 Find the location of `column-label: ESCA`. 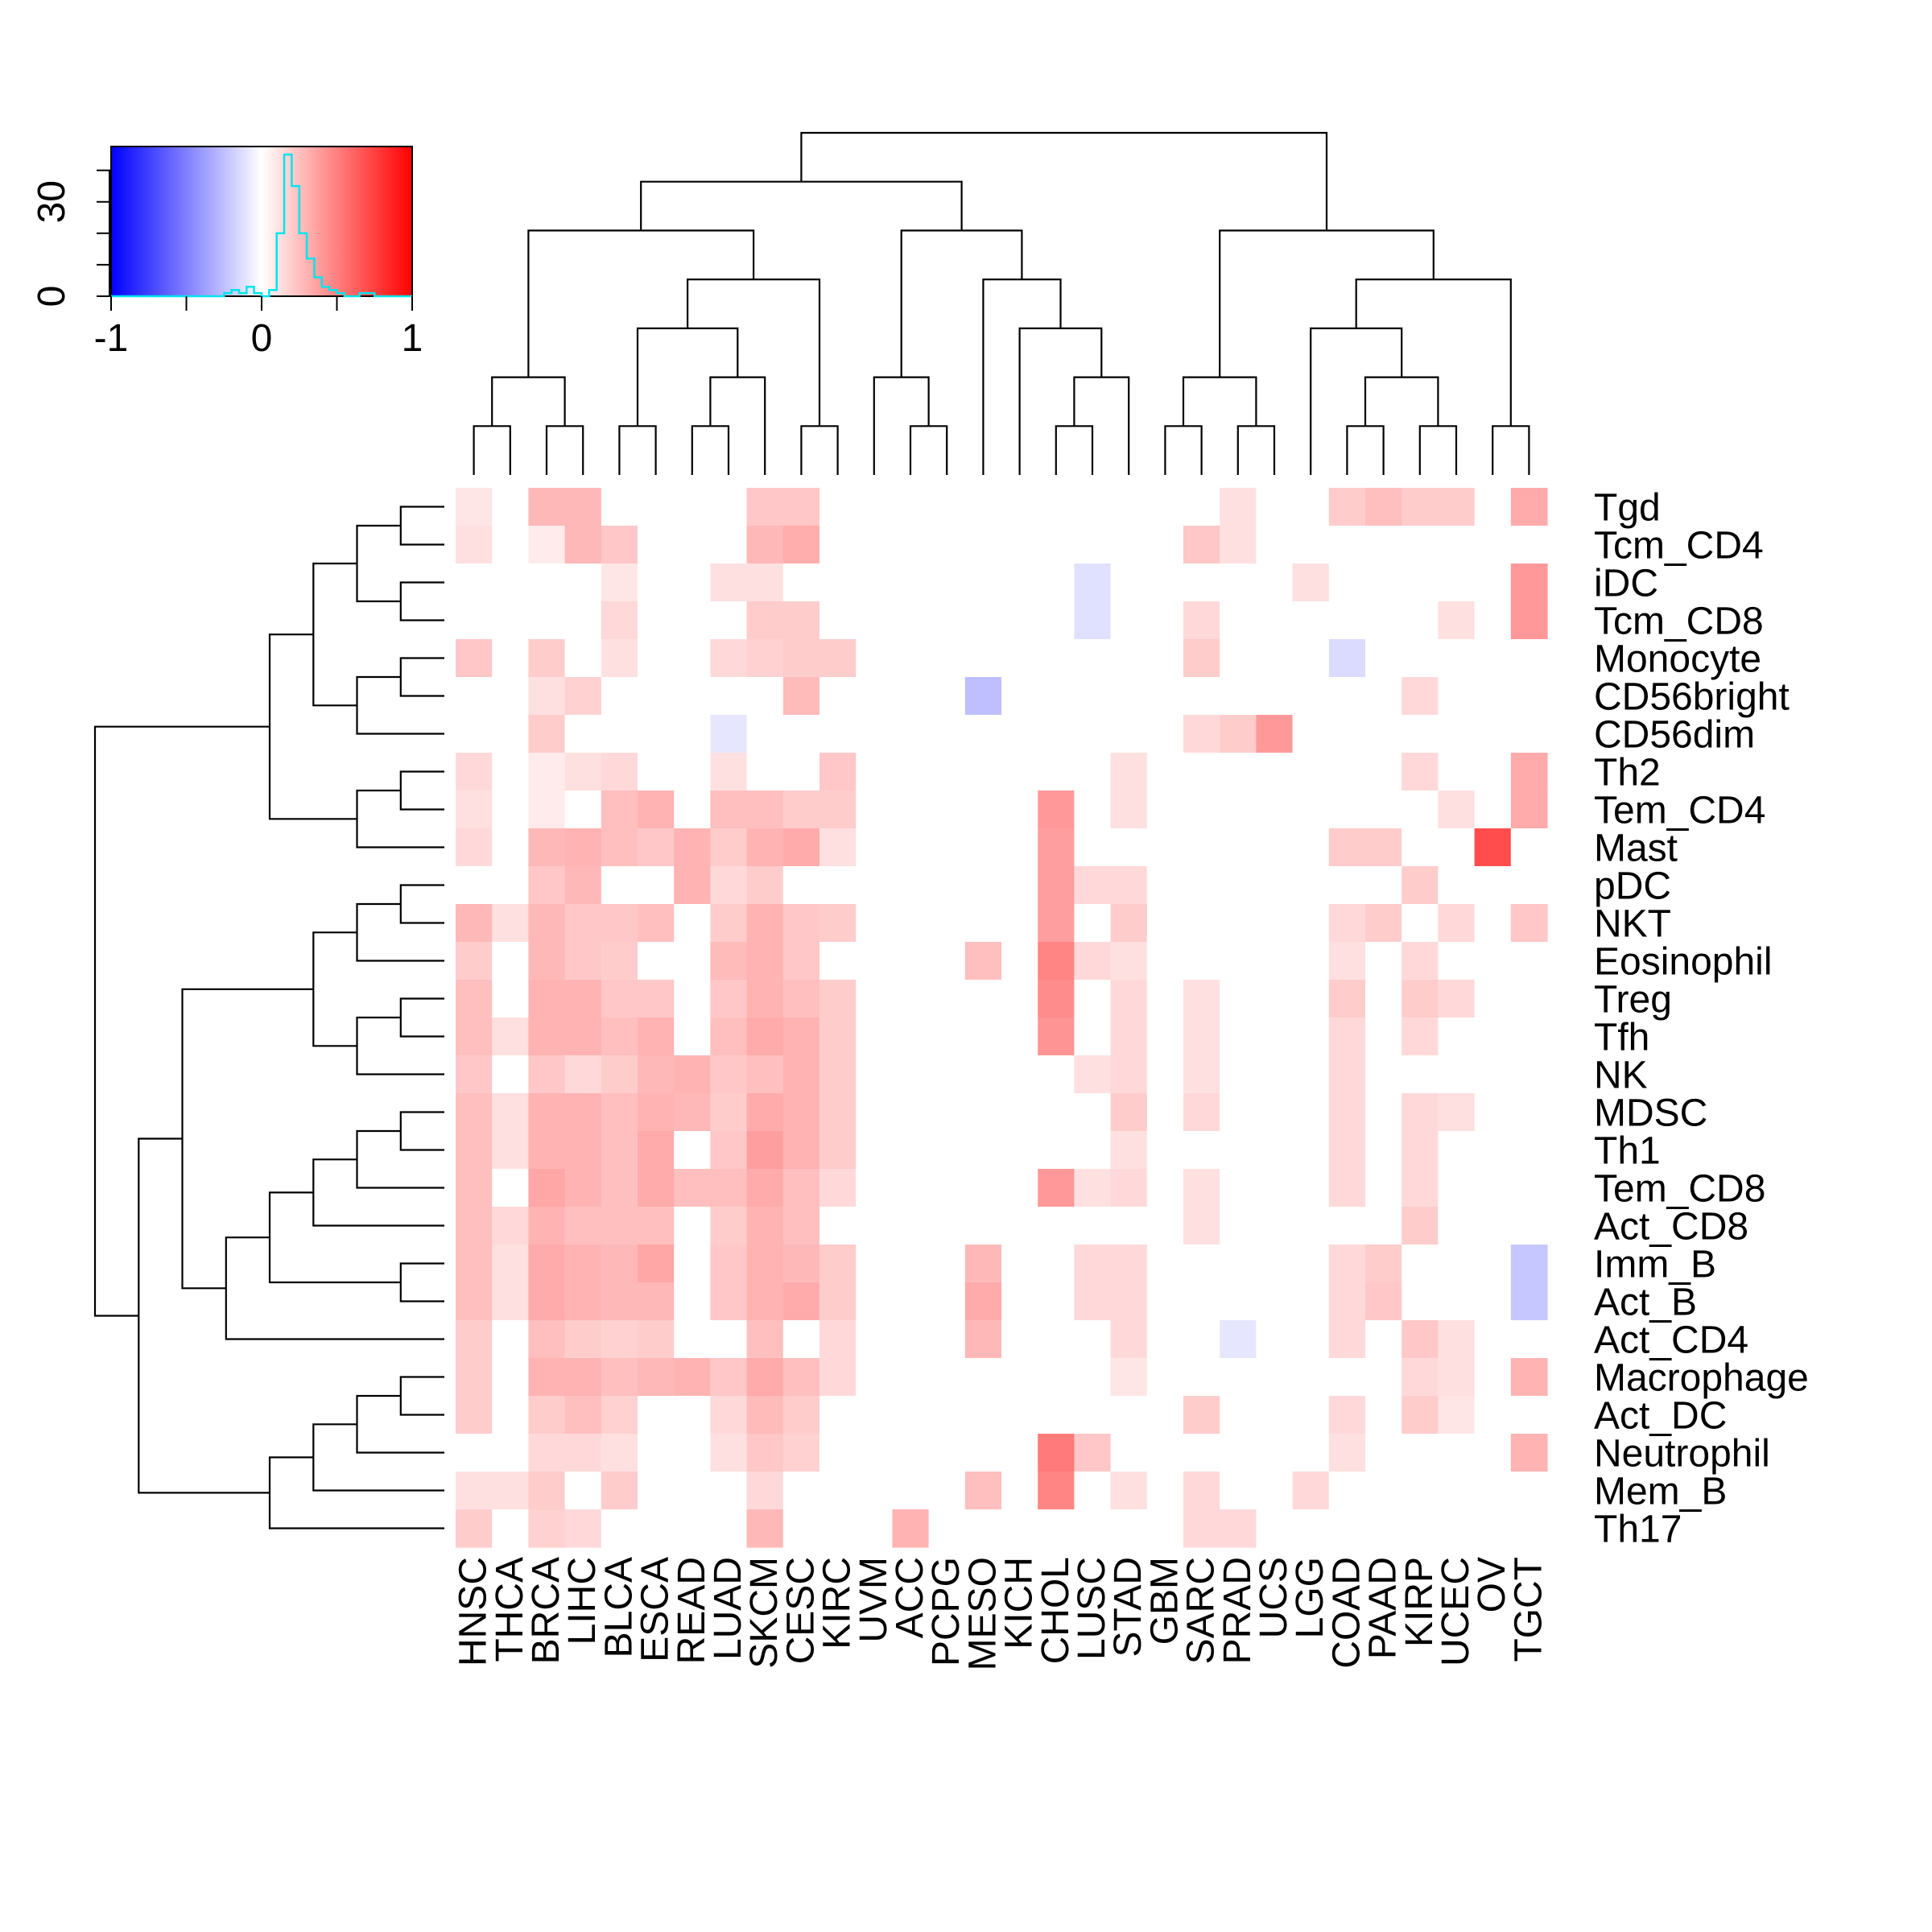

column-label: ESCA is located at coordinates (655, 1609).